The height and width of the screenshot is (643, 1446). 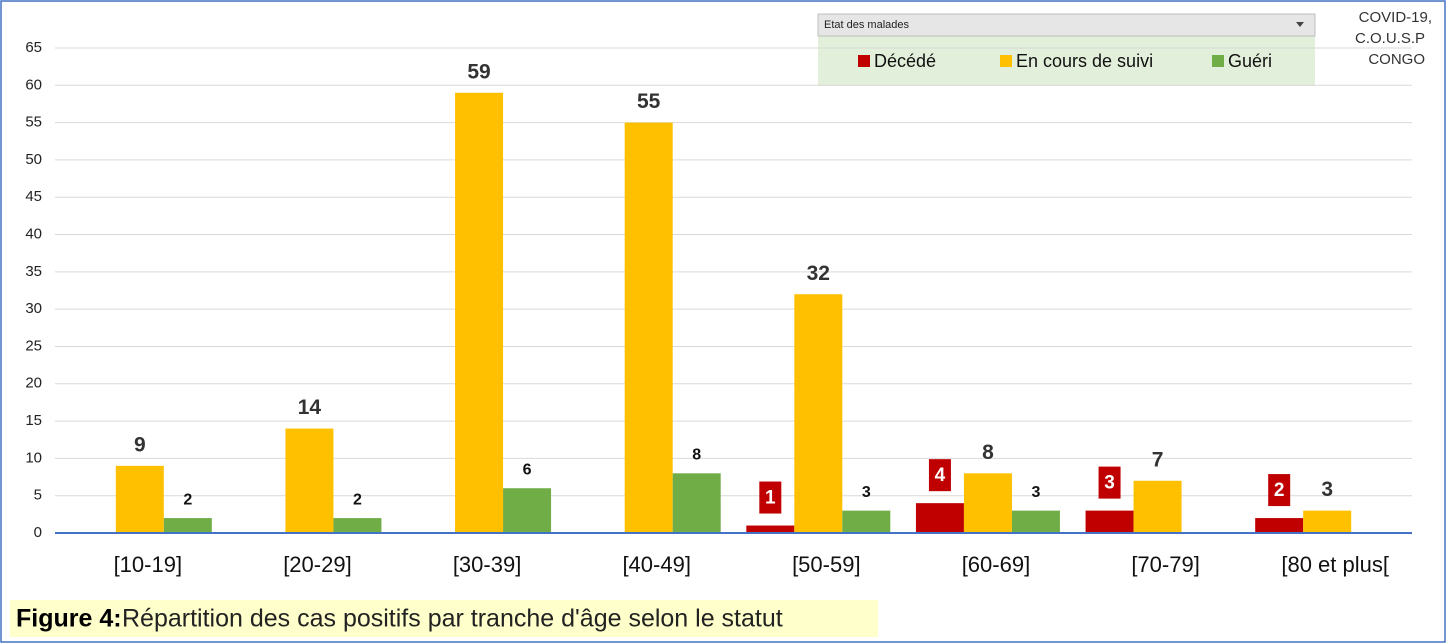 What do you see at coordinates (1390, 38) in the screenshot?
I see `annotation: C.O.U.S.P` at bounding box center [1390, 38].